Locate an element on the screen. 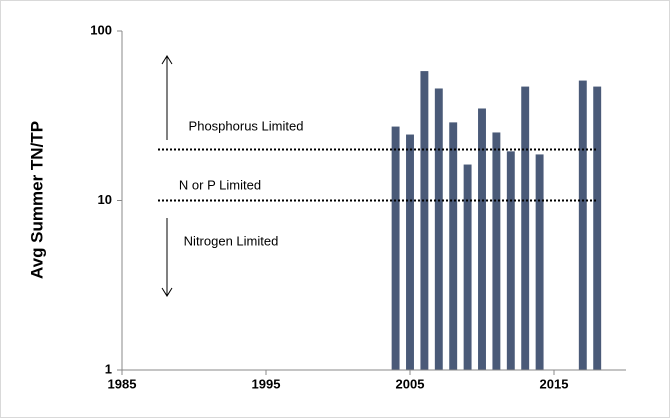 This screenshot has height=418, width=670. annotation: N or P Limited is located at coordinates (220, 184).